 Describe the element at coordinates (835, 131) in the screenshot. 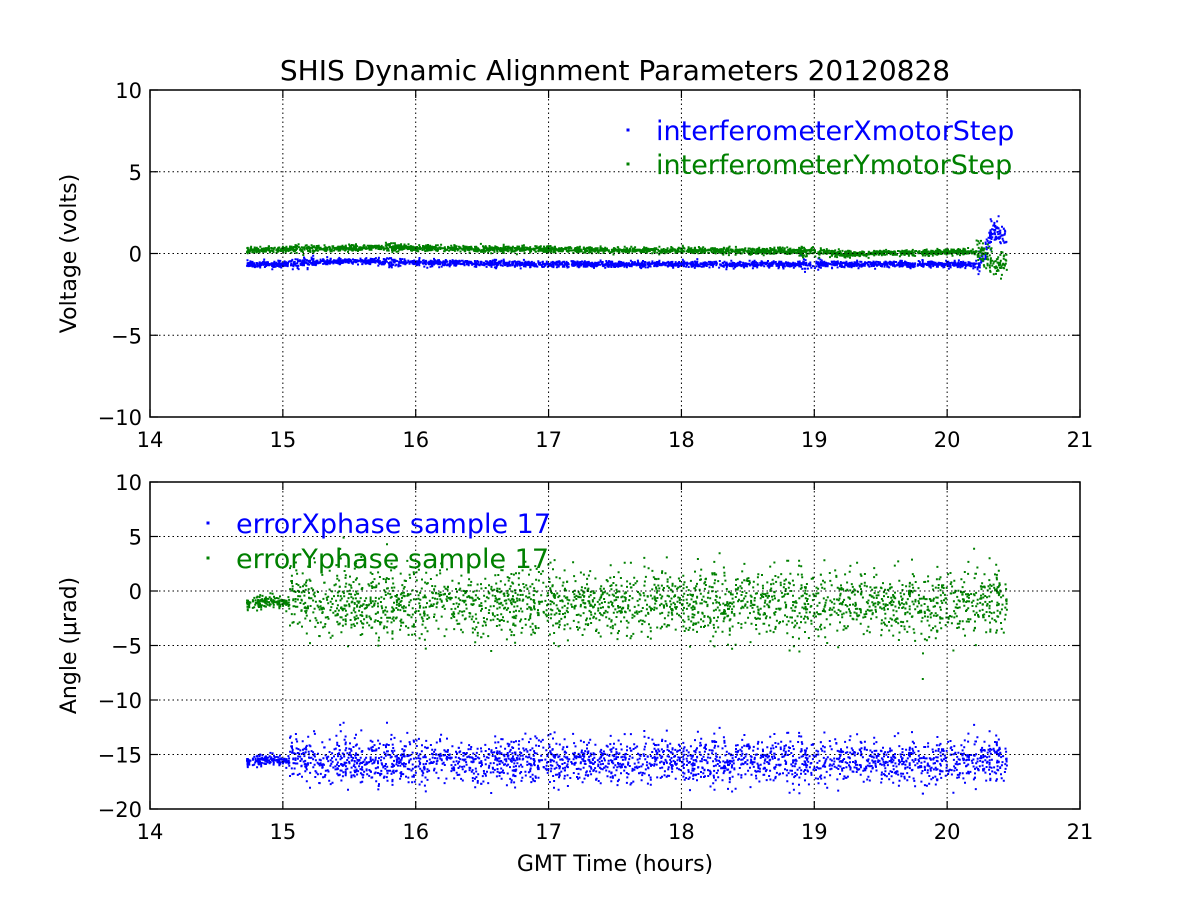

I see `legend-label-0: interferometerXmotorStep` at that location.